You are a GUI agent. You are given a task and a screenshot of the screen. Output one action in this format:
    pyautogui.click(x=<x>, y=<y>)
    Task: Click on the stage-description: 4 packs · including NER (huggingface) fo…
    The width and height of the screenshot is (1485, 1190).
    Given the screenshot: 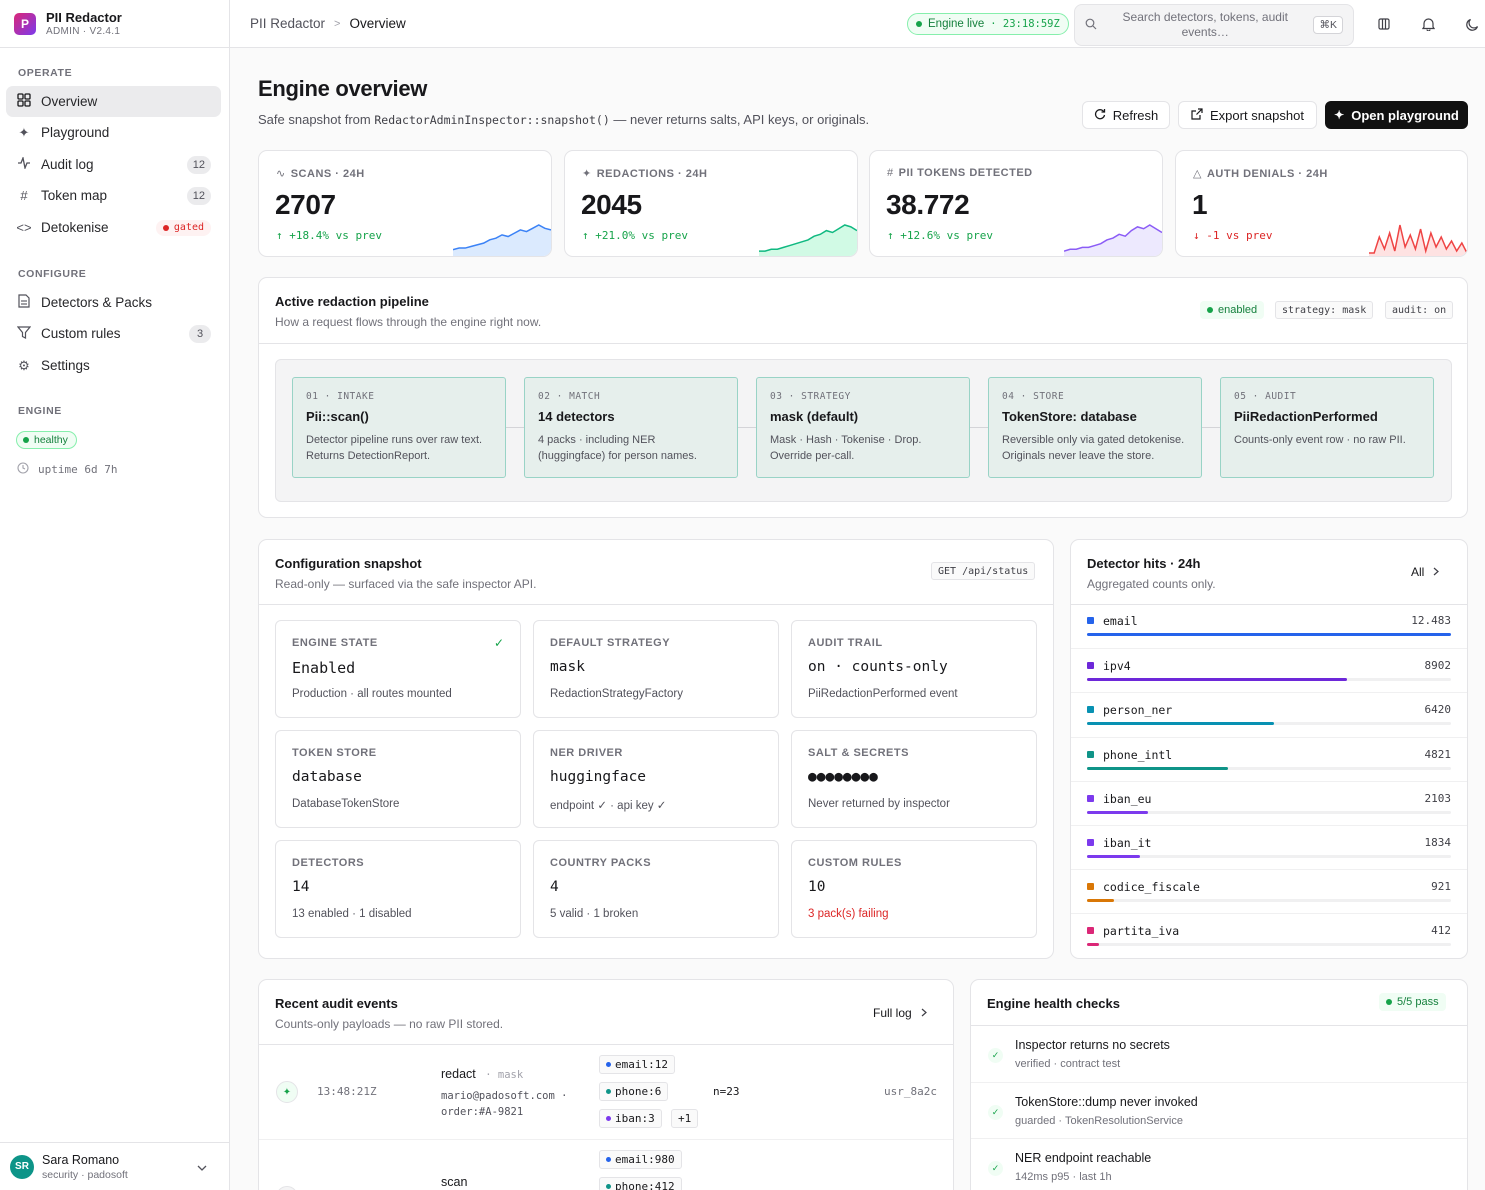 What is the action you would take?
    pyautogui.click(x=617, y=448)
    